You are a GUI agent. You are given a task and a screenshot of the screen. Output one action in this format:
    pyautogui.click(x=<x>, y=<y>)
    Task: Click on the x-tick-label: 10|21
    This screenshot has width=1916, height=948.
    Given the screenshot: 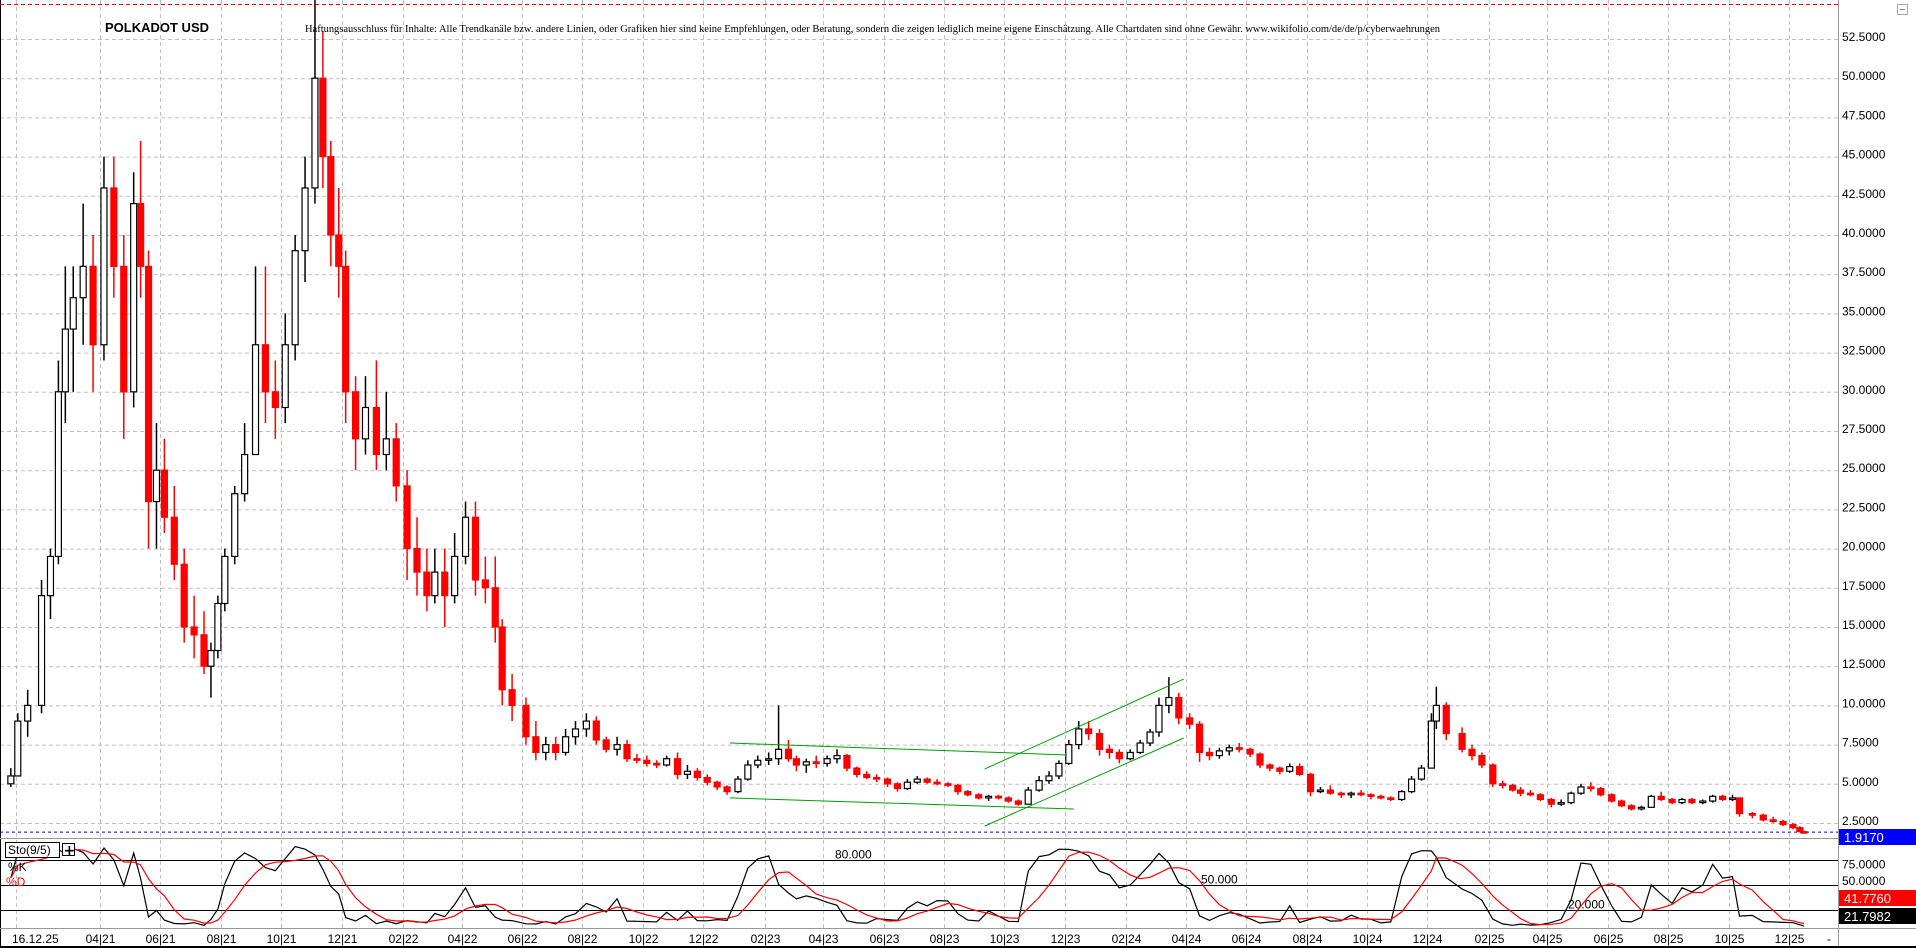 What is the action you would take?
    pyautogui.click(x=282, y=939)
    